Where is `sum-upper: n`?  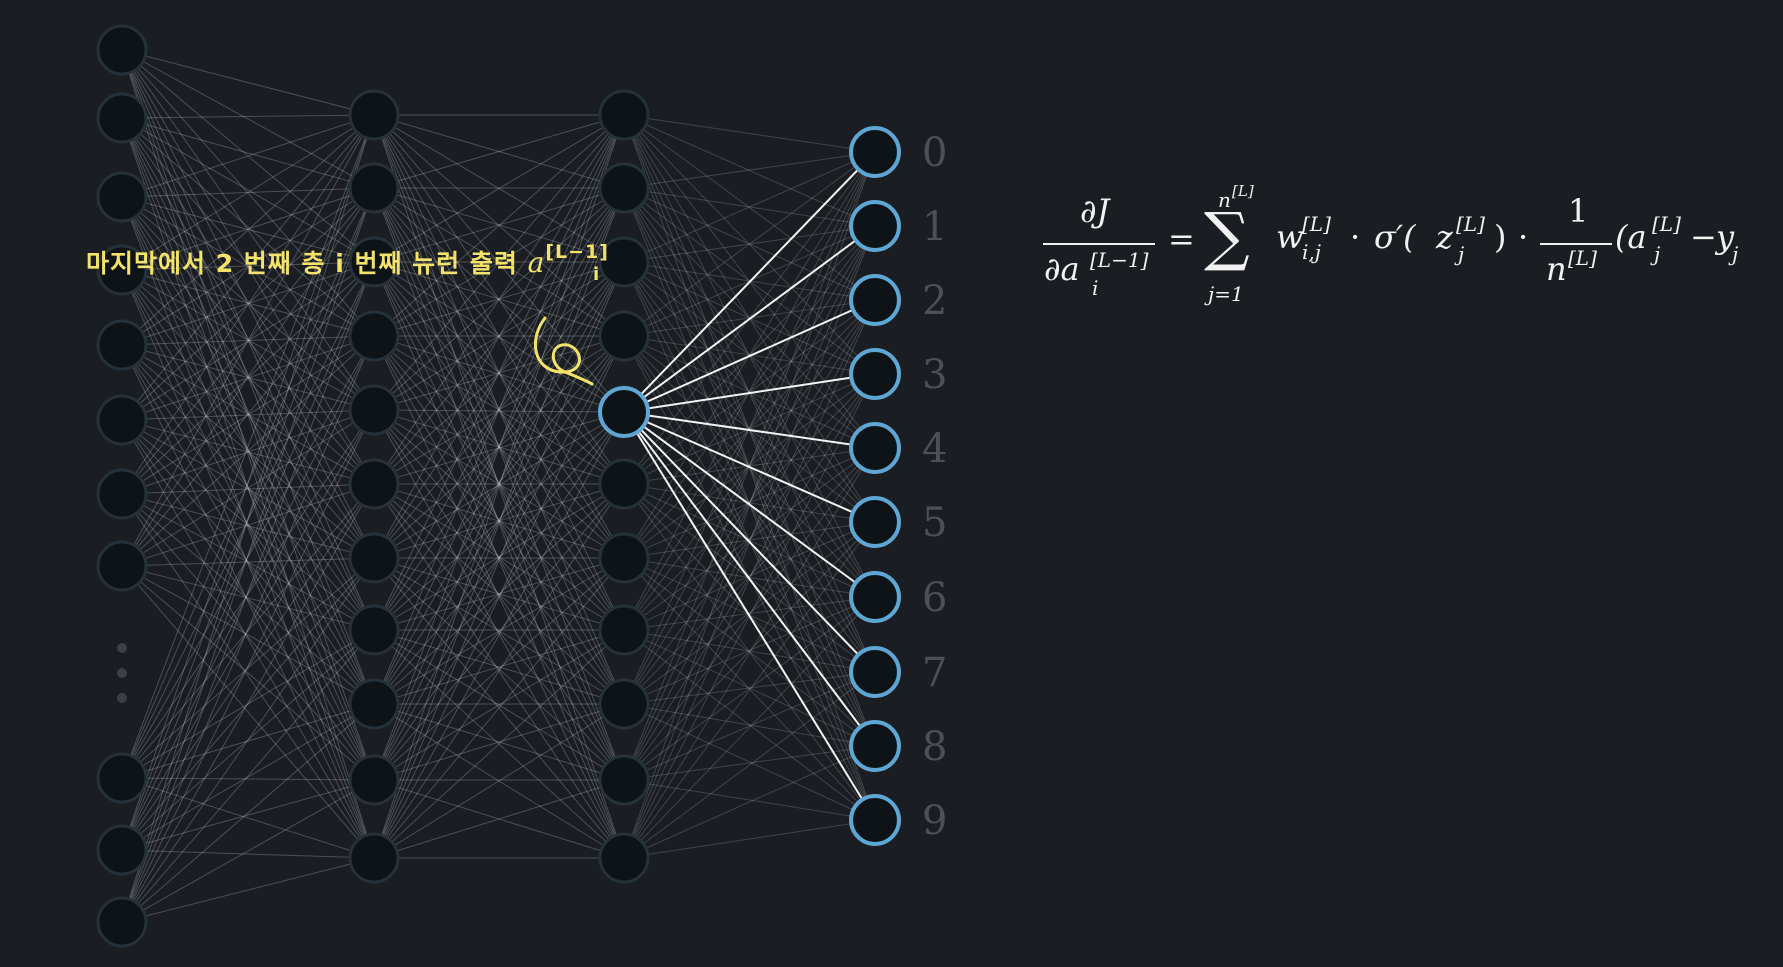
sum-upper: n is located at coordinates (1224, 200).